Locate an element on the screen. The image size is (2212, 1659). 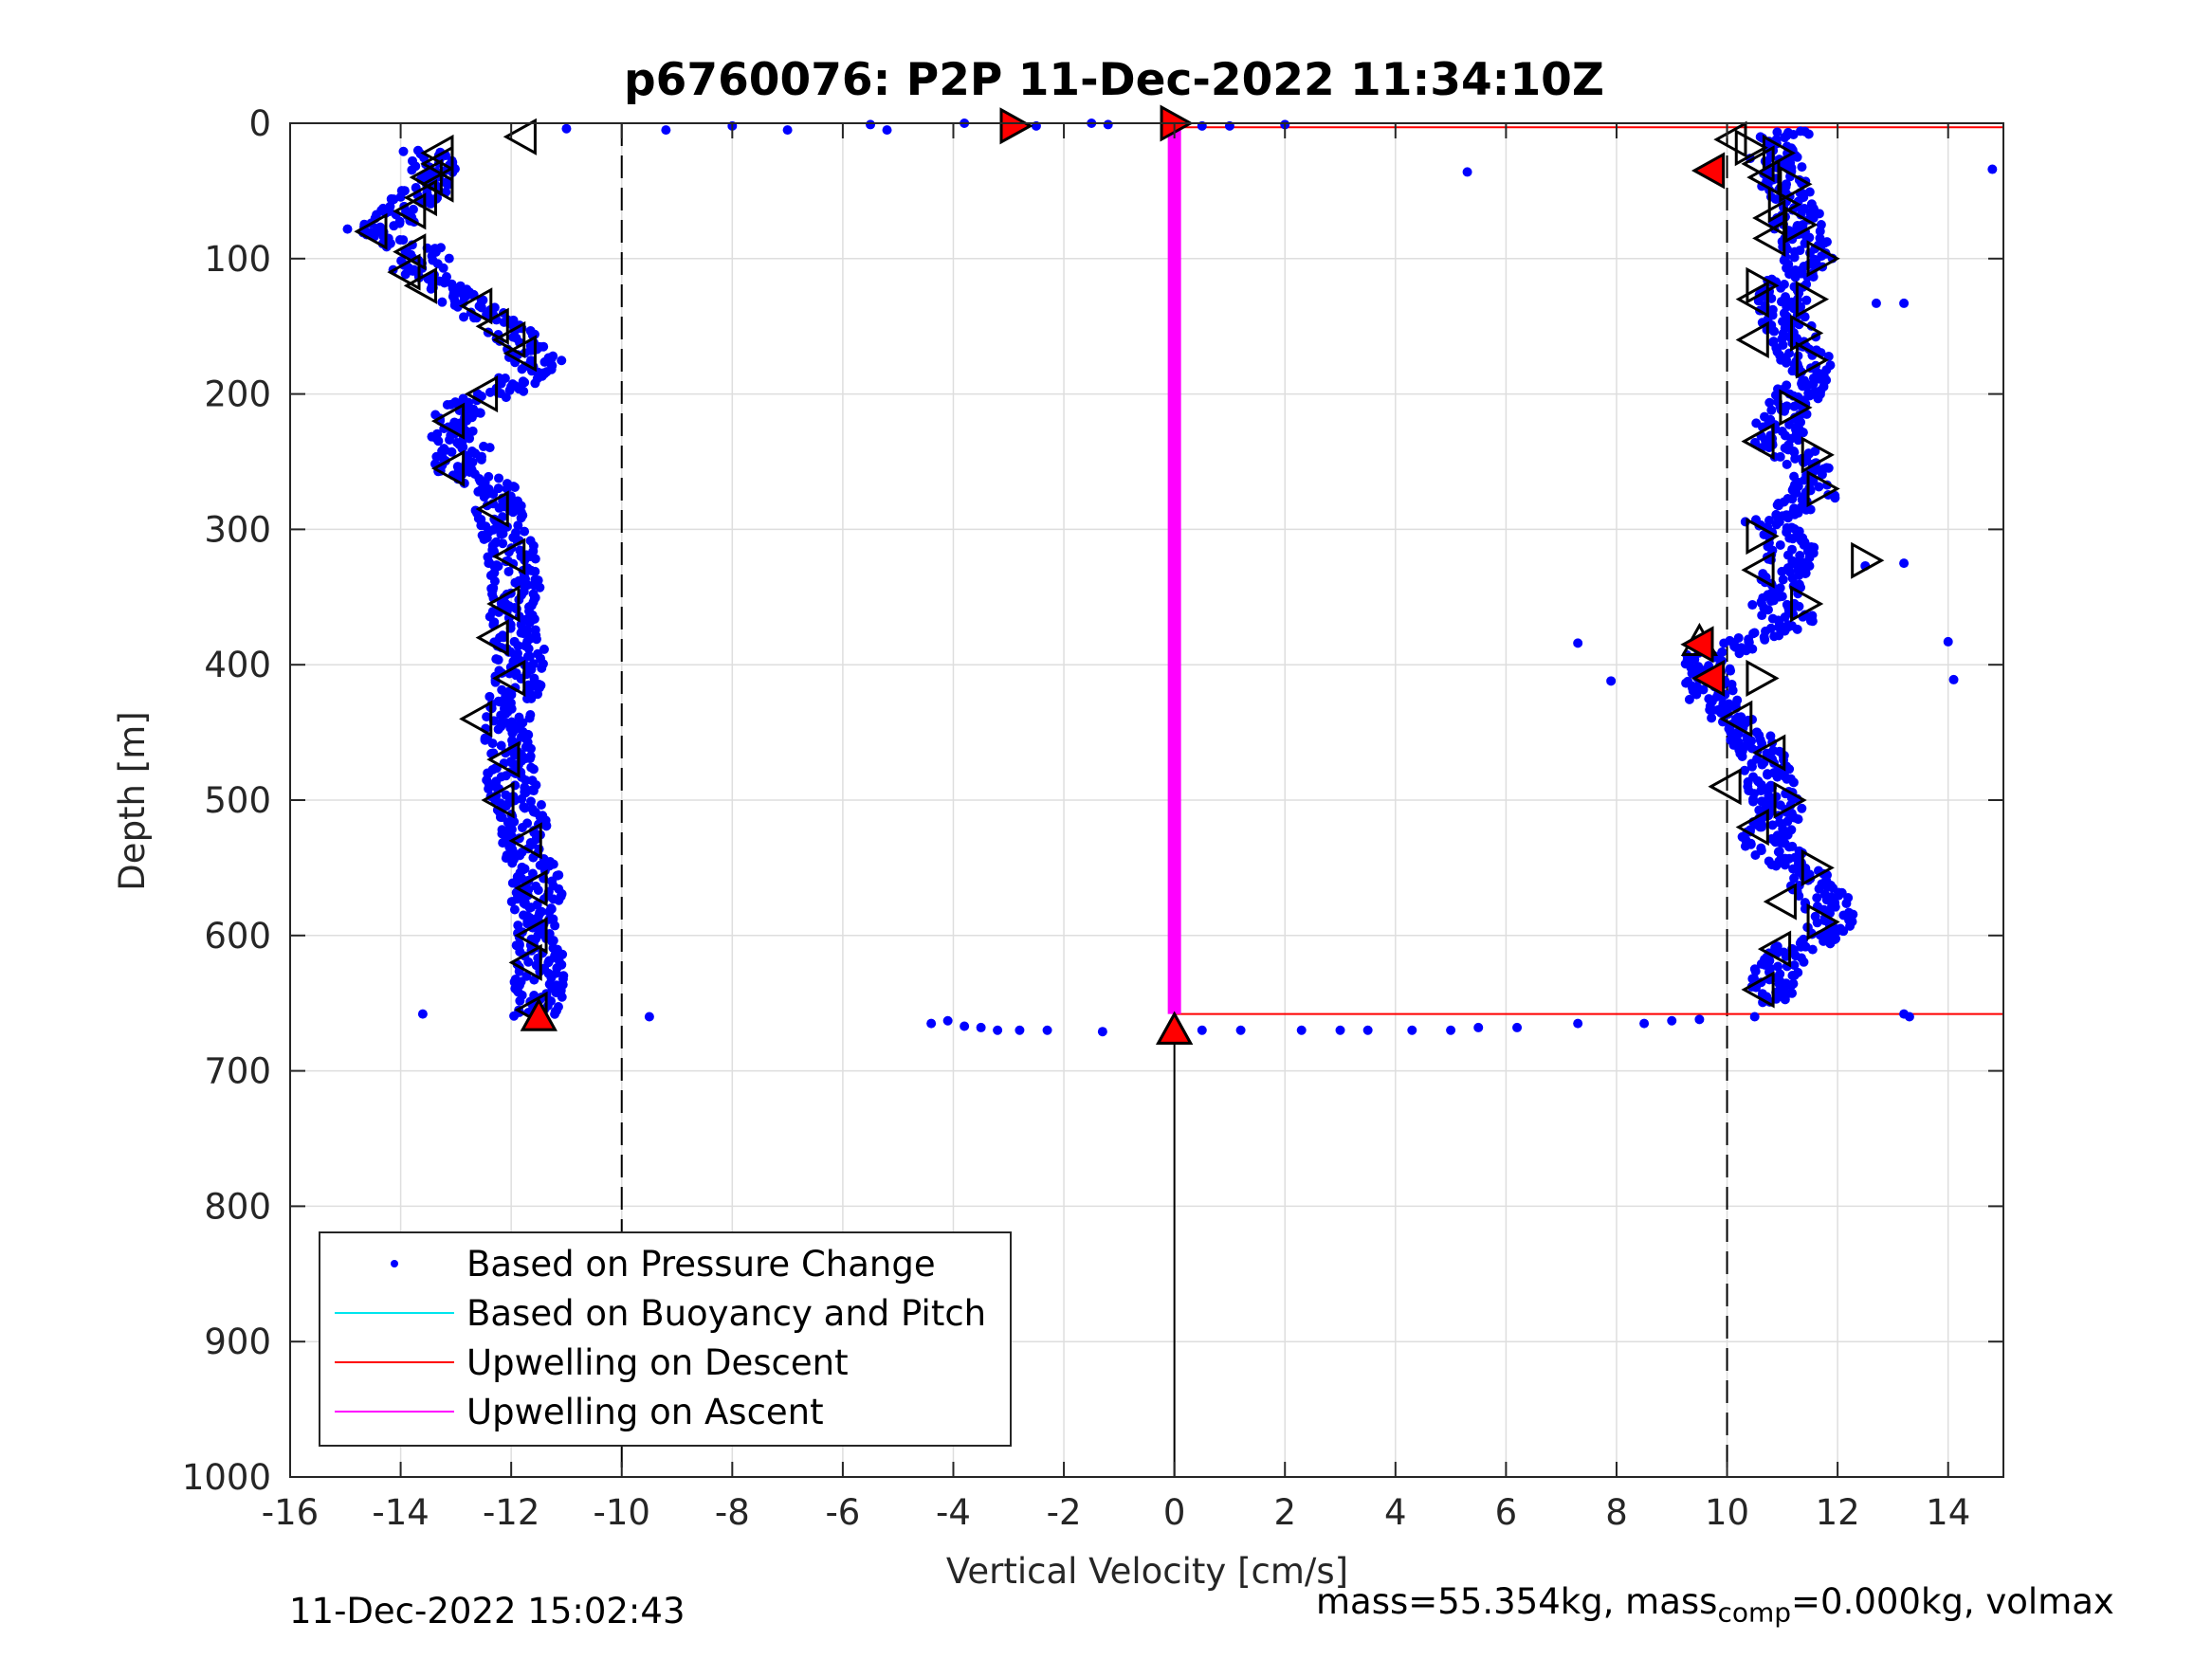
x-tick-label: -16 is located at coordinates (290, 1512).